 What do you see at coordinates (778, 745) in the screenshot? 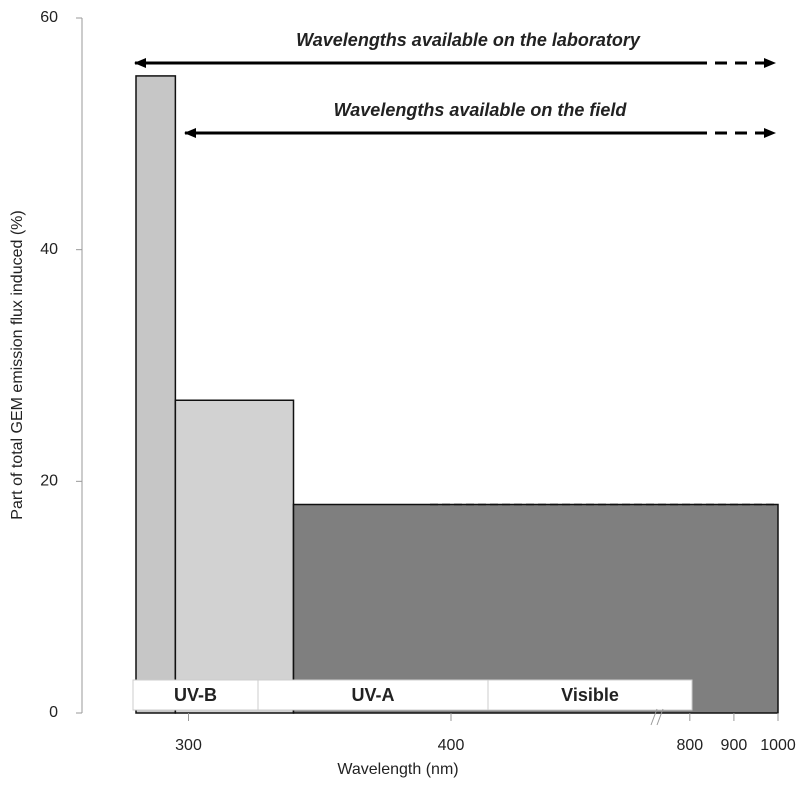
I see `x-tick-label: 1000` at bounding box center [778, 745].